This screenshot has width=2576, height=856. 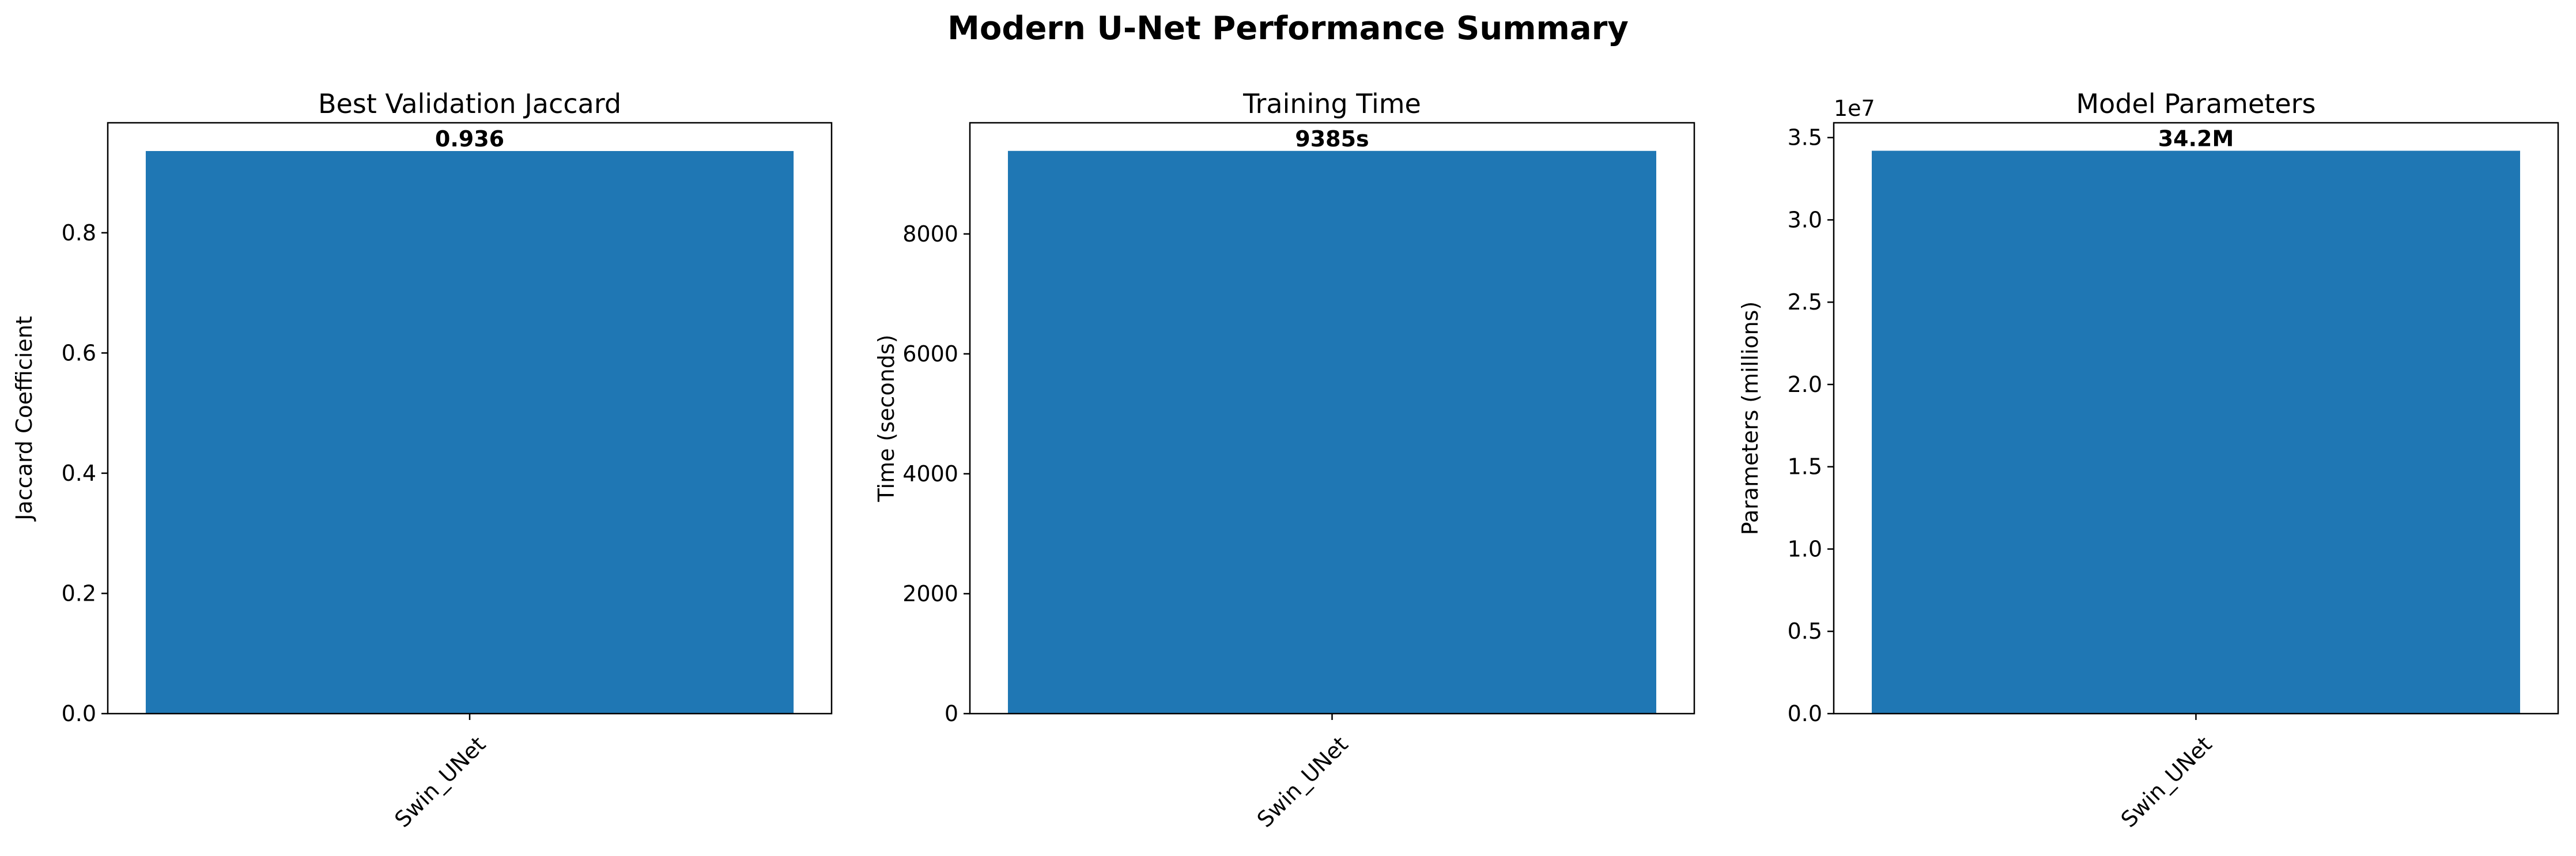 I want to click on y-tick-label: 2.0, so click(x=1805, y=385).